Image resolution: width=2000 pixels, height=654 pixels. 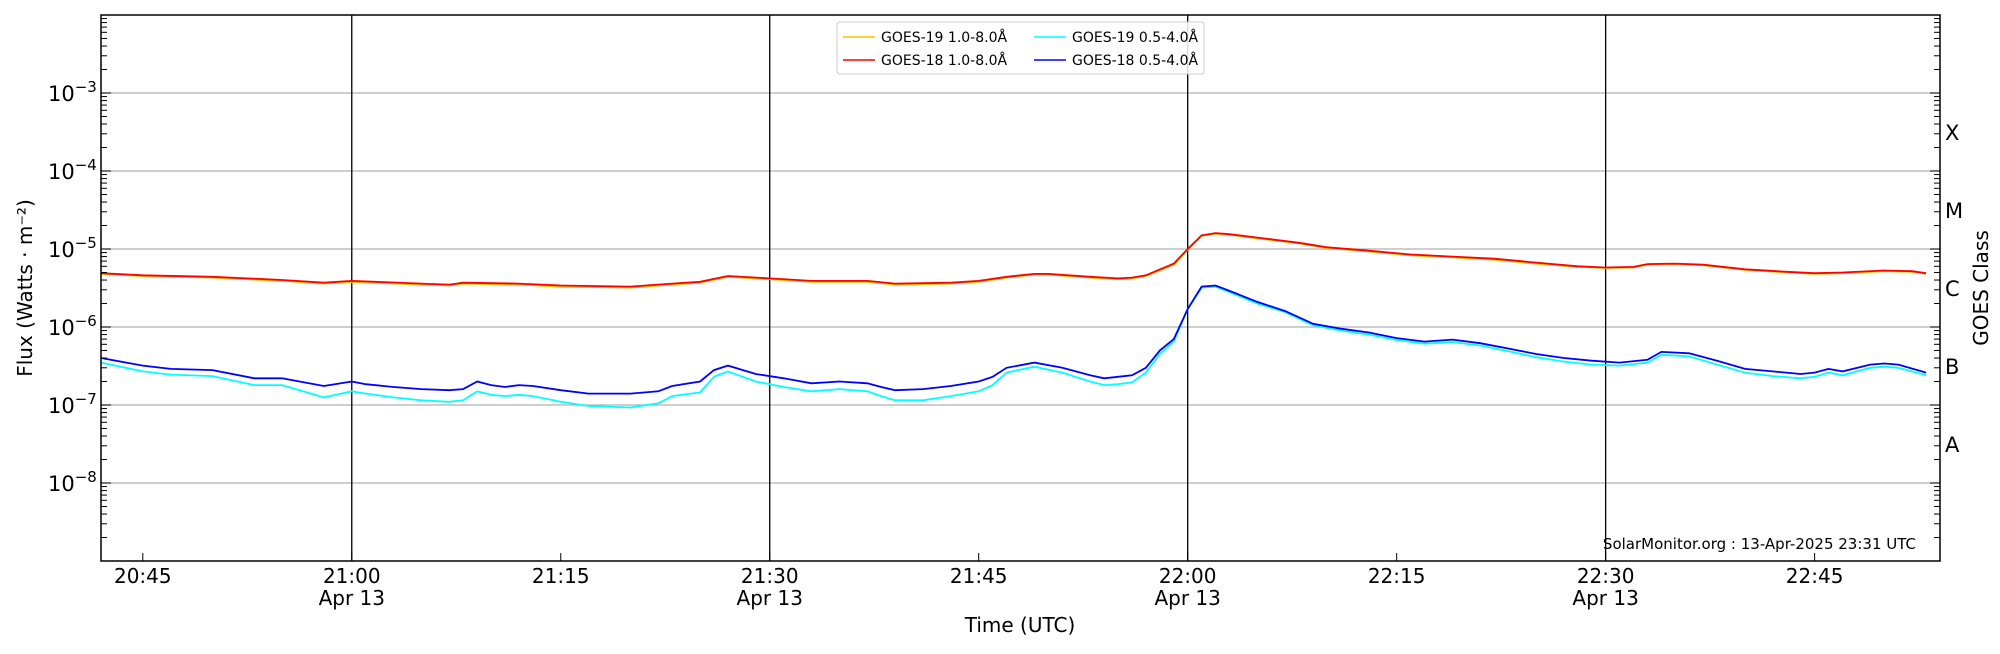 I want to click on series-line, so click(x=1013, y=260).